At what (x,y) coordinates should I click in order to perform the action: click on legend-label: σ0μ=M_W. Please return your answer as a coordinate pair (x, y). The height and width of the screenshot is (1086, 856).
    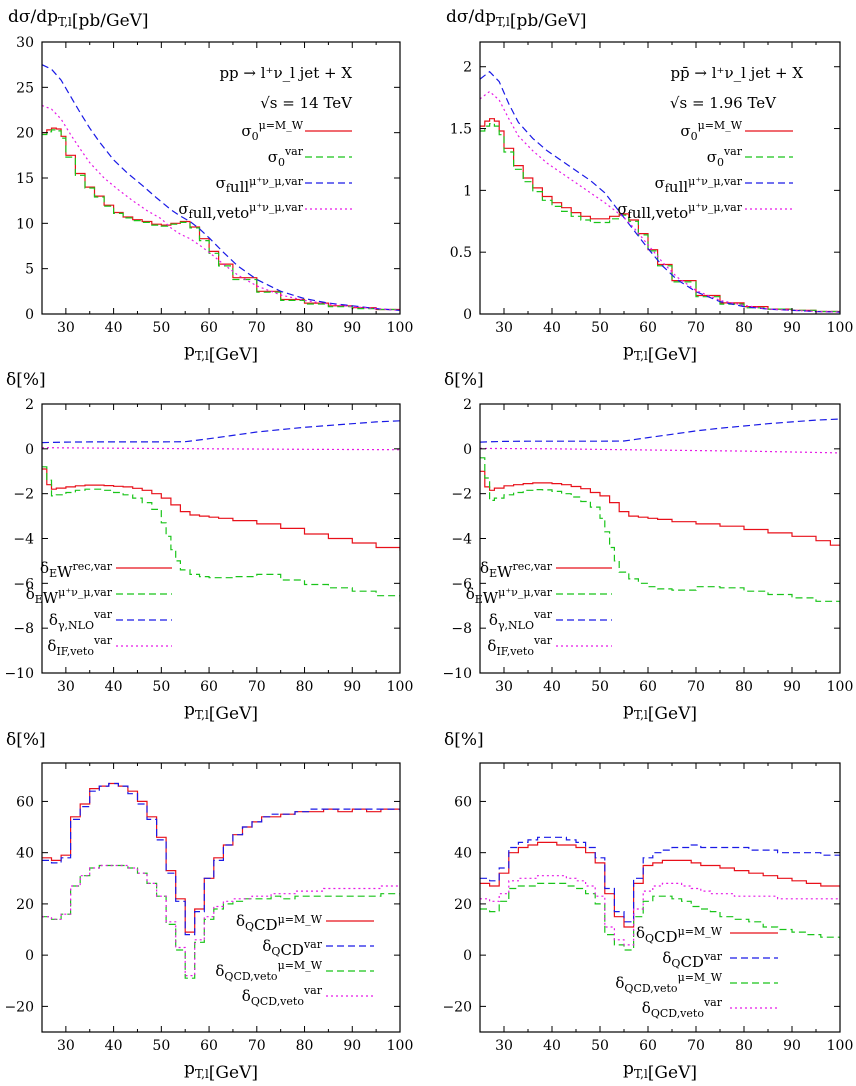
    Looking at the image, I should click on (272, 131).